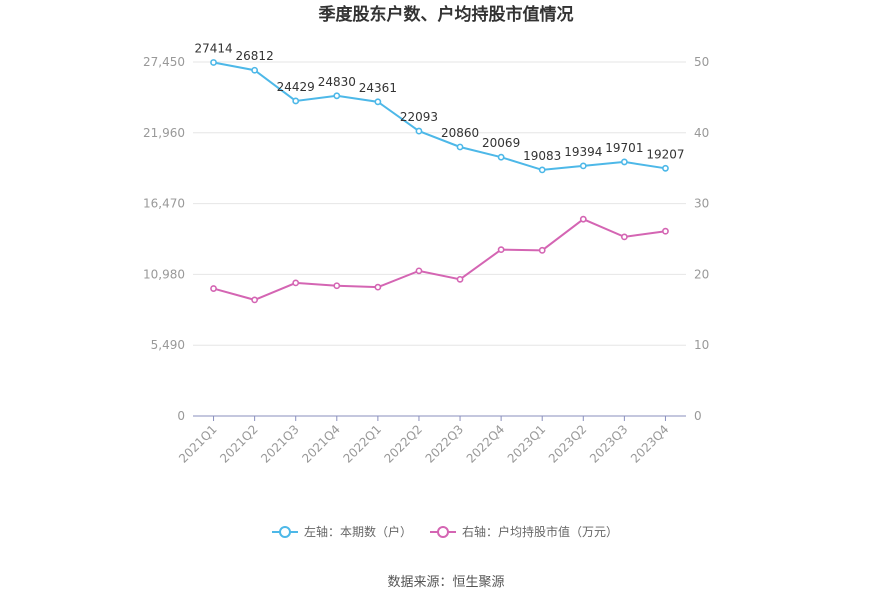  What do you see at coordinates (701, 62) in the screenshot?
I see `right-tick-label: 50` at bounding box center [701, 62].